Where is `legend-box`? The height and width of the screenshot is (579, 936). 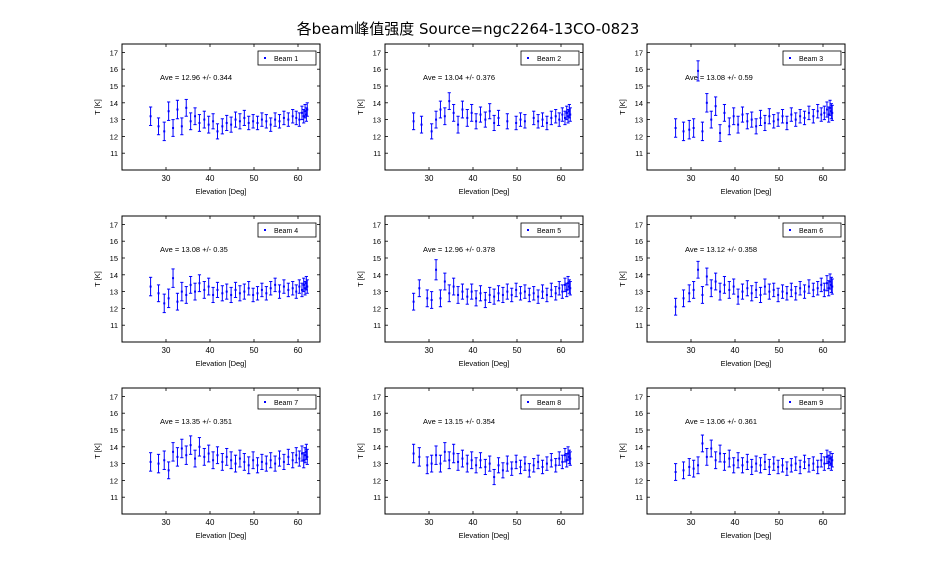 legend-box is located at coordinates (550, 230).